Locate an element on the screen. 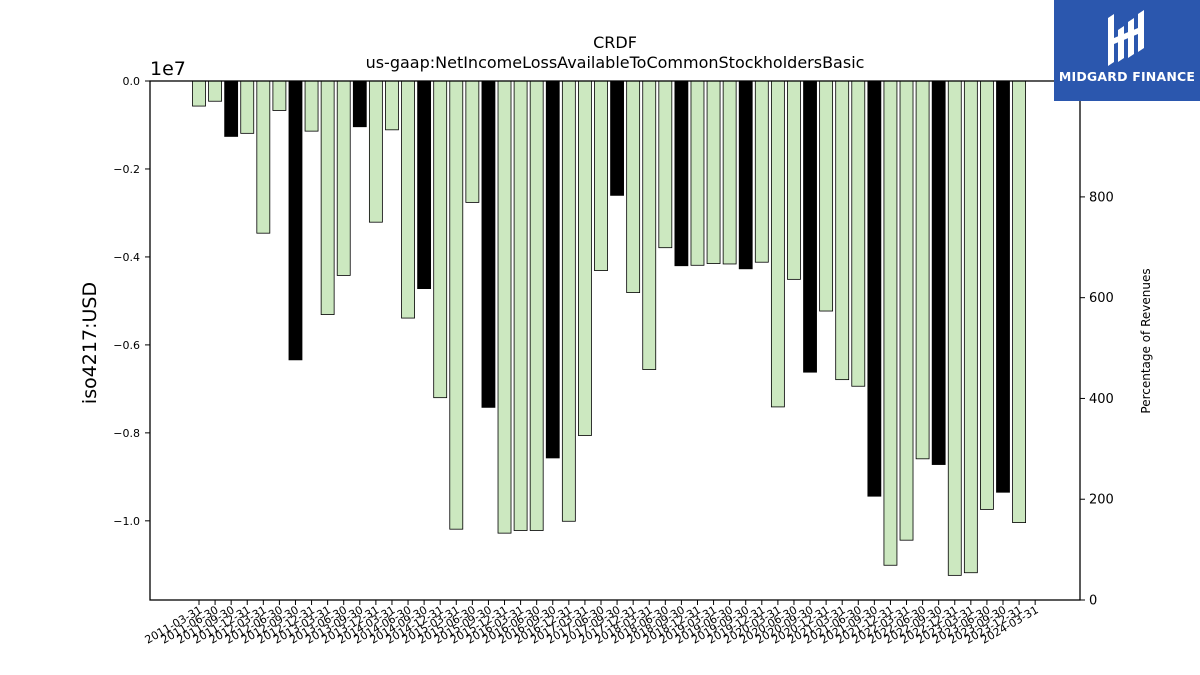  y-offset-label: 1e7 is located at coordinates (168, 69).